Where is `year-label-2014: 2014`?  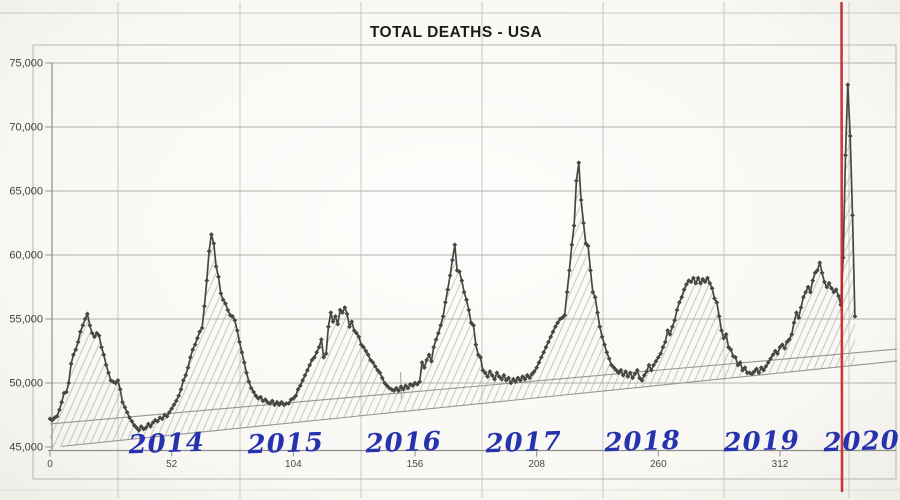 year-label-2014: 2014 is located at coordinates (166, 444).